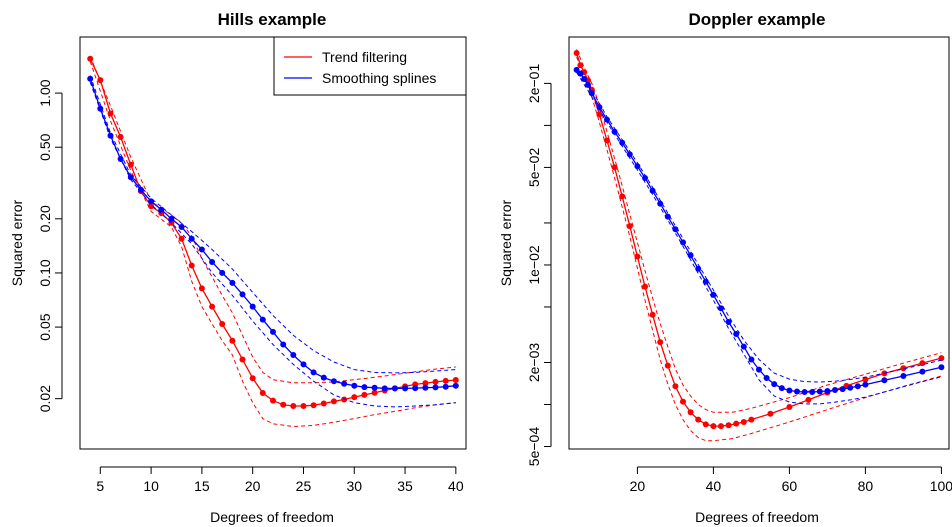  What do you see at coordinates (534, 168) in the screenshot?
I see `doppler-y-tick-label: 5e−02` at bounding box center [534, 168].